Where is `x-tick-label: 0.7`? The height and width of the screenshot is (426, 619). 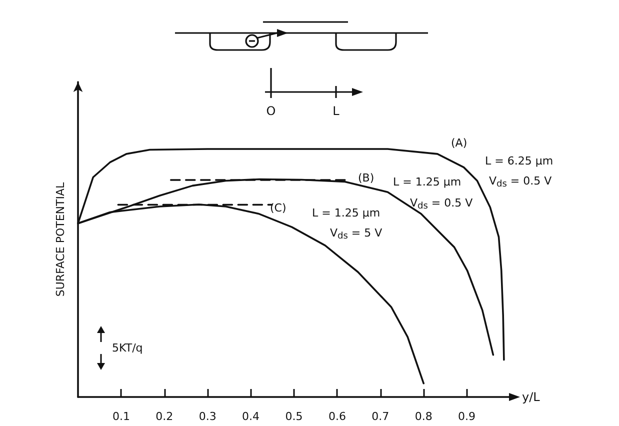 x-tick-label: 0.7 is located at coordinates (381, 416).